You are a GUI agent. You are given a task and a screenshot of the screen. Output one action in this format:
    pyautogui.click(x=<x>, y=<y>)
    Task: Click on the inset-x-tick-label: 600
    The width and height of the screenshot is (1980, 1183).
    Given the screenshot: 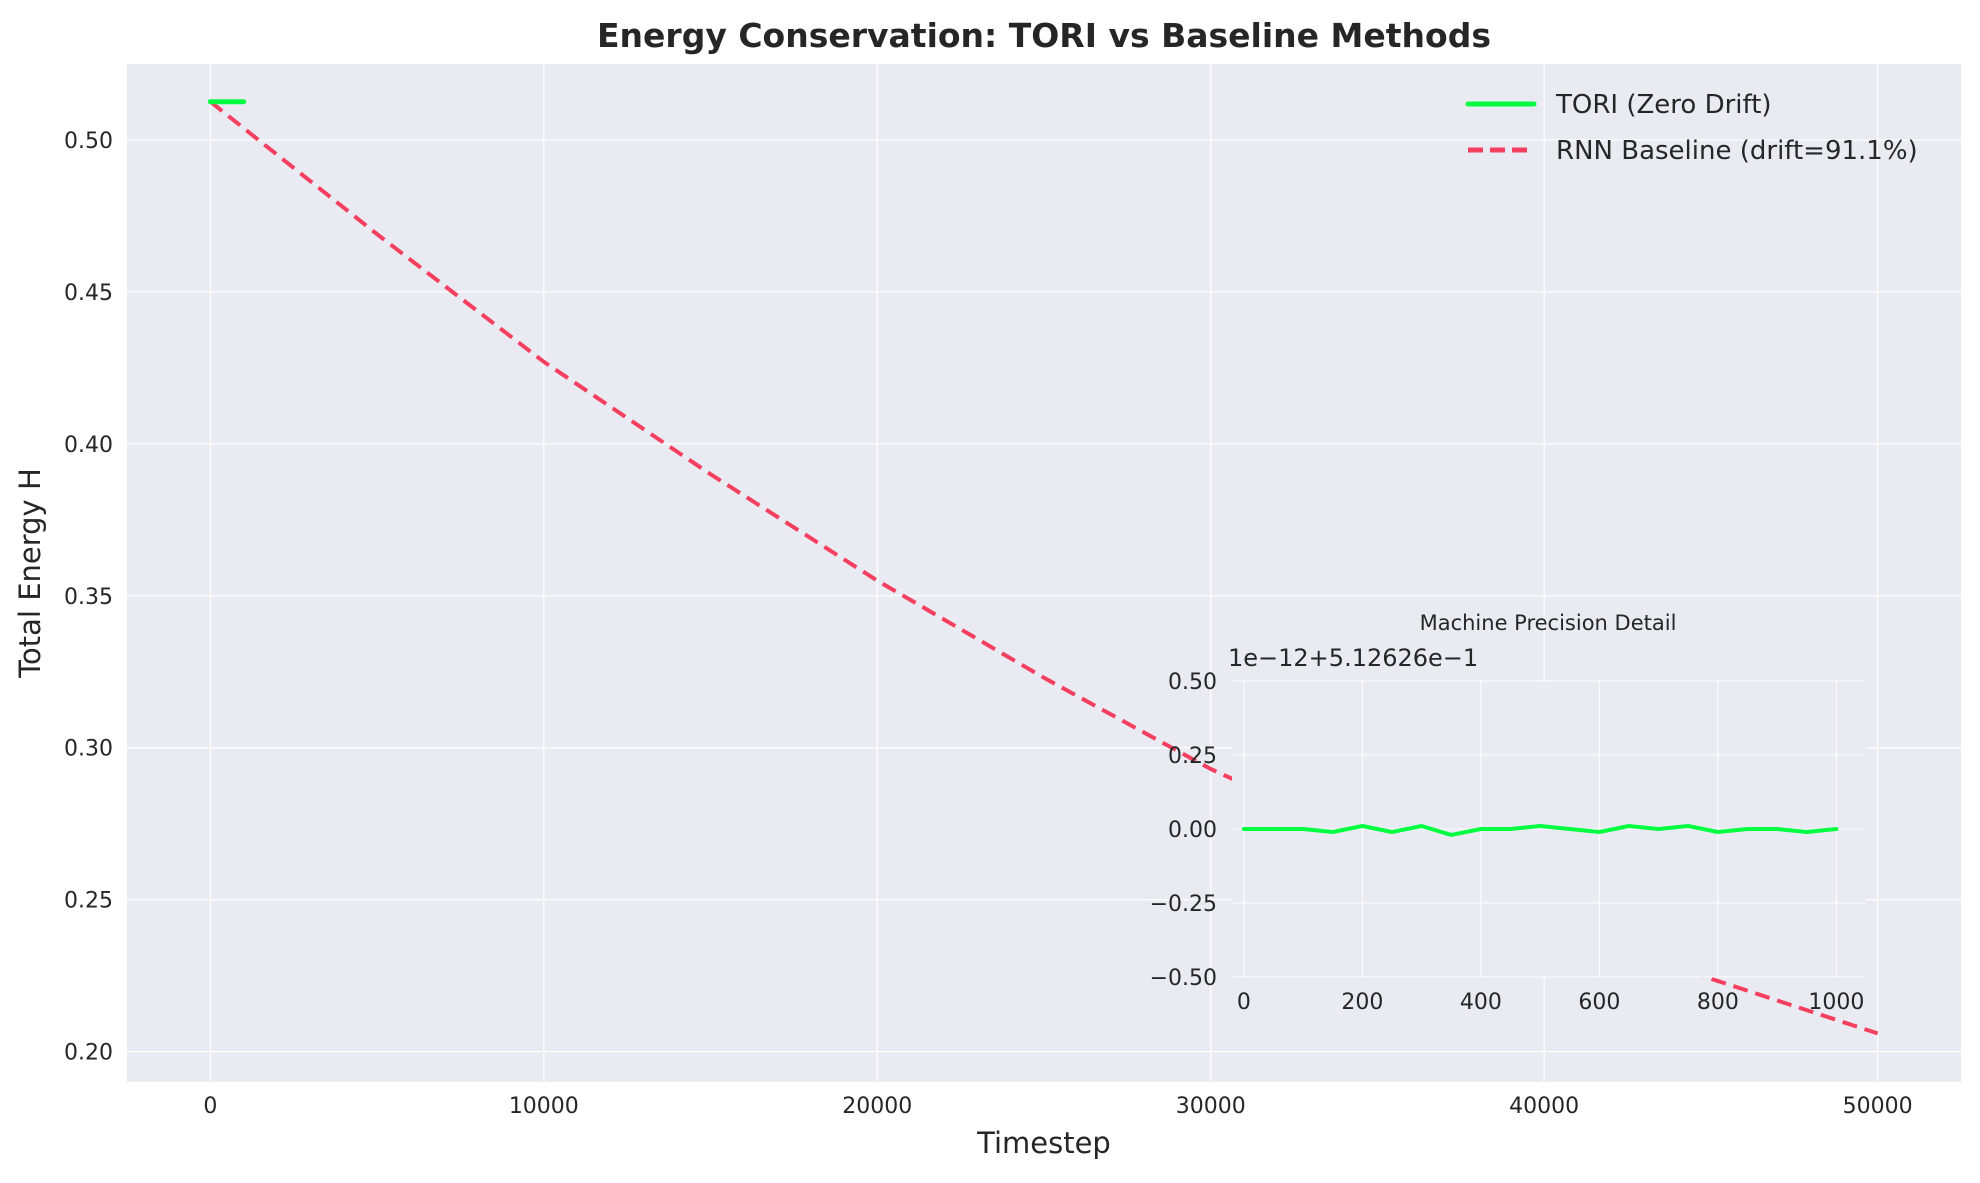 What is the action you would take?
    pyautogui.click(x=1599, y=1002)
    